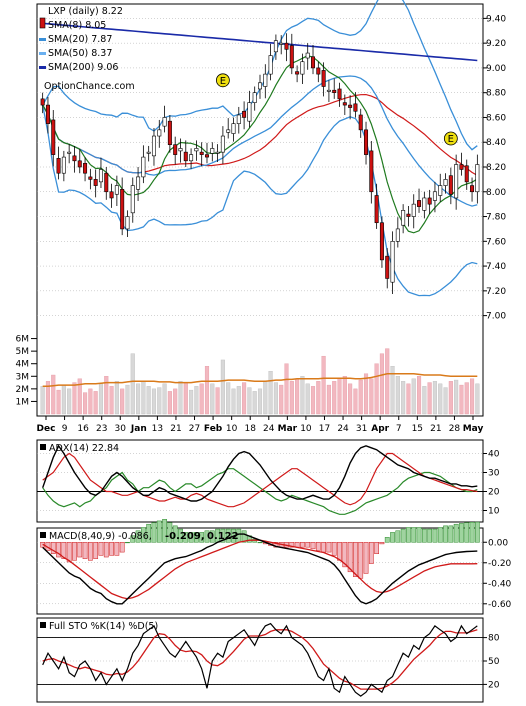 The height and width of the screenshot is (706, 526). I want to click on adx-line, so click(260, 473).